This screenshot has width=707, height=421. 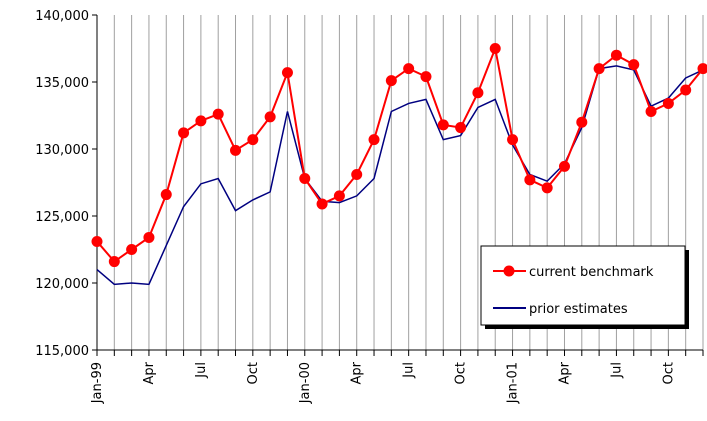 What do you see at coordinates (62, 351) in the screenshot?
I see `y-tick-label: 115,000` at bounding box center [62, 351].